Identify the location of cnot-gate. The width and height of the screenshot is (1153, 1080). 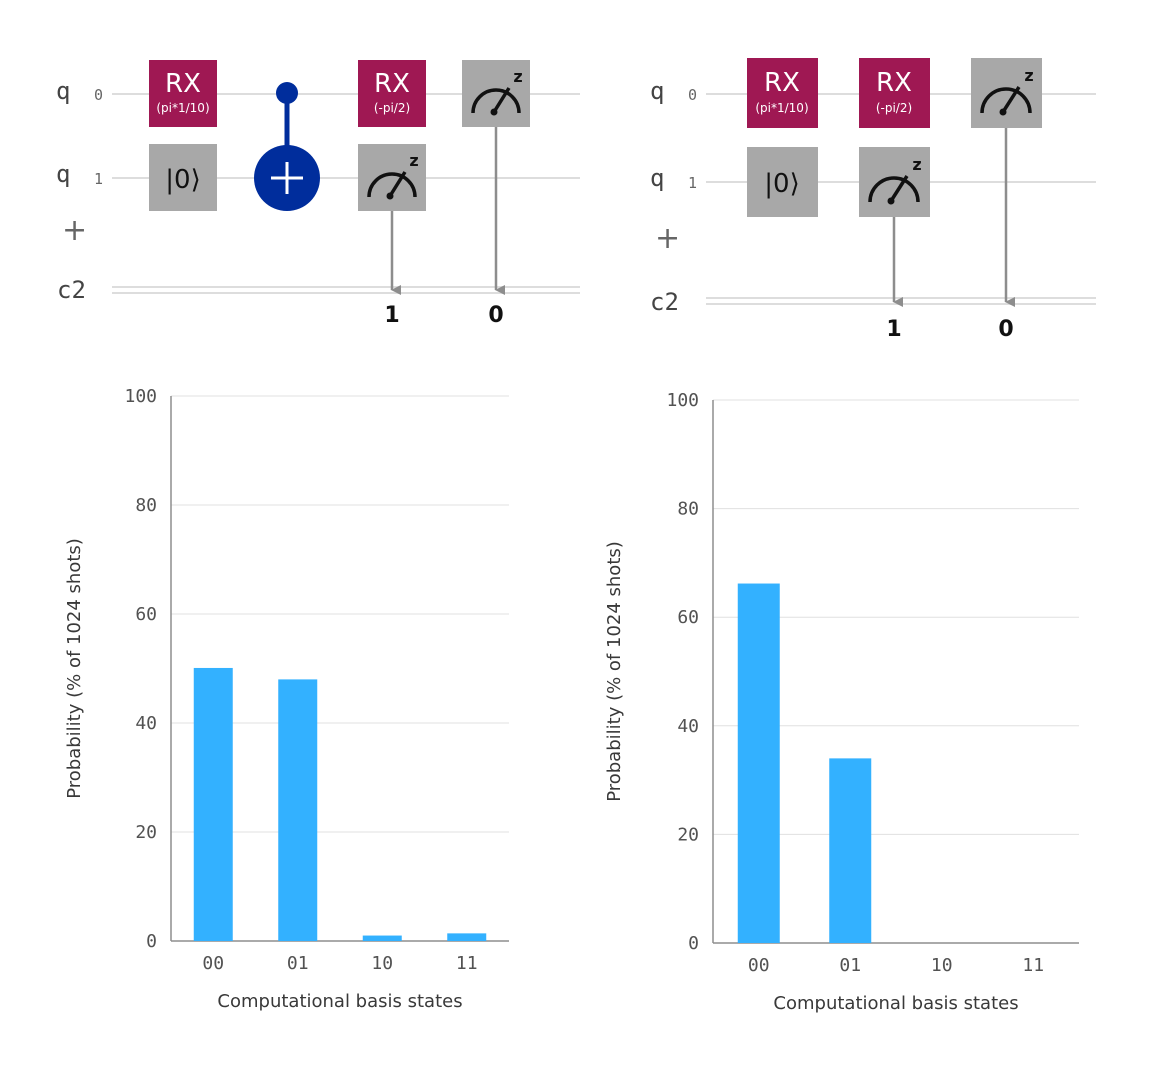
(287, 146).